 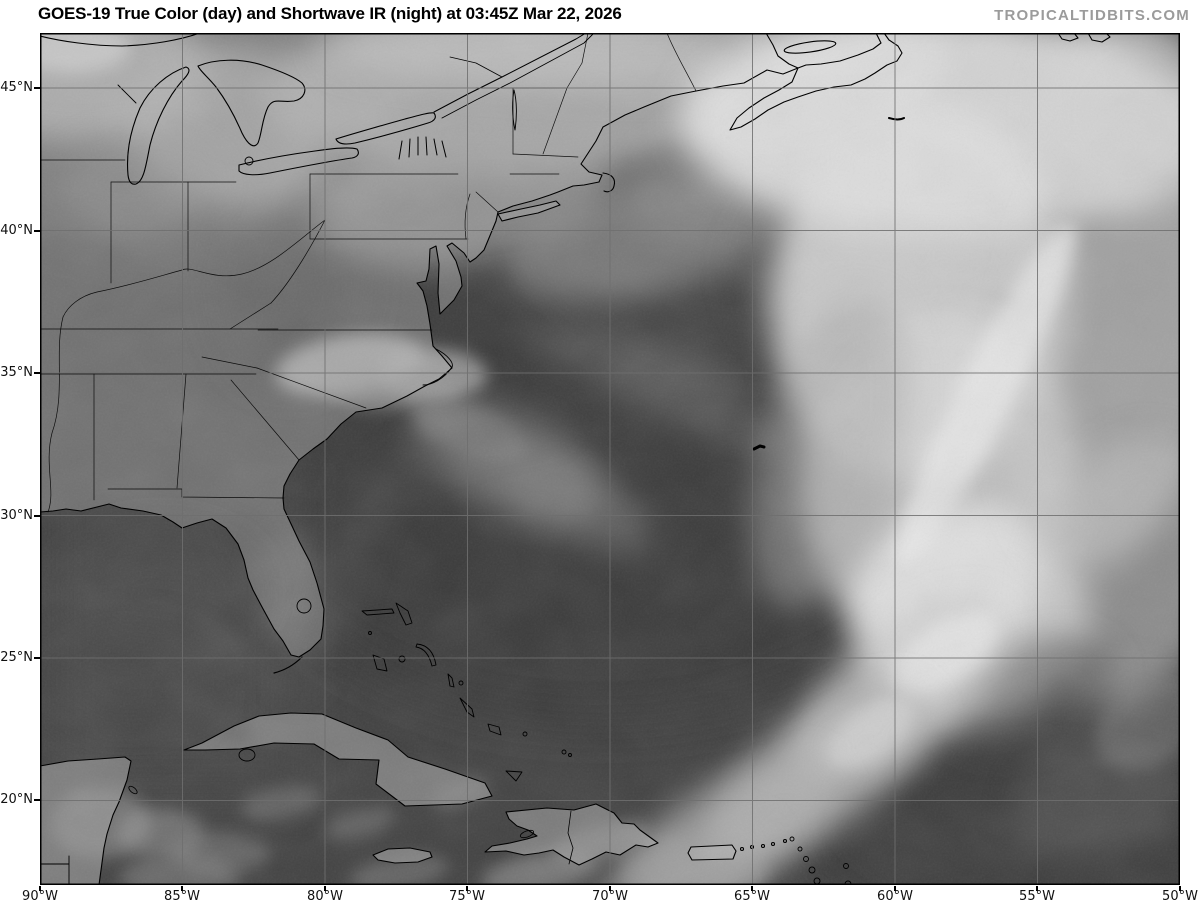 I want to click on lon-label-55w: 55°W, so click(x=1037, y=896).